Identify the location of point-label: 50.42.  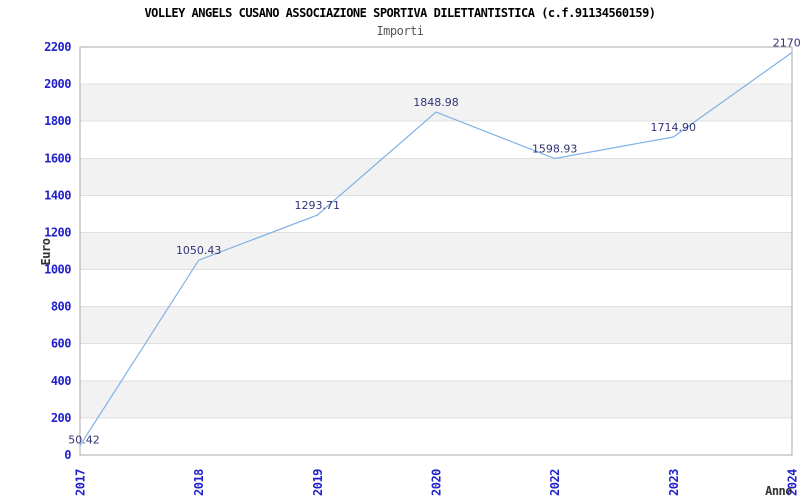
(84, 440).